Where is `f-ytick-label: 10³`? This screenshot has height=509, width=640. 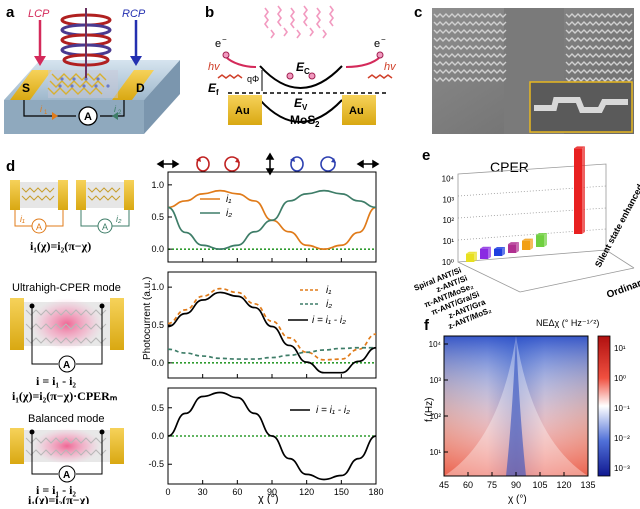
f-ytick-label: 10³ is located at coordinates (435, 380).